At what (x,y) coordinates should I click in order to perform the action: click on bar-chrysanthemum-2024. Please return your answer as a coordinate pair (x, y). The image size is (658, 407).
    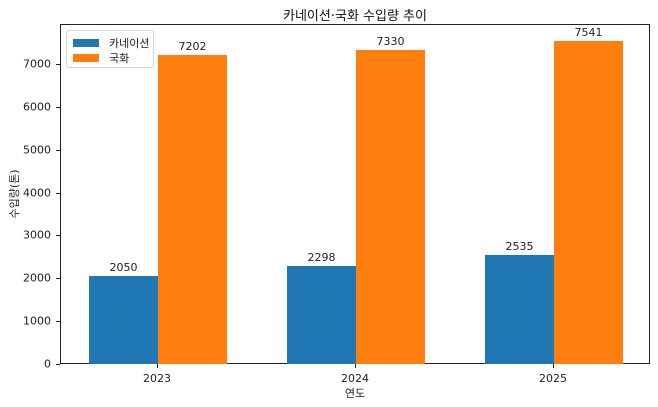
    Looking at the image, I should click on (390, 206).